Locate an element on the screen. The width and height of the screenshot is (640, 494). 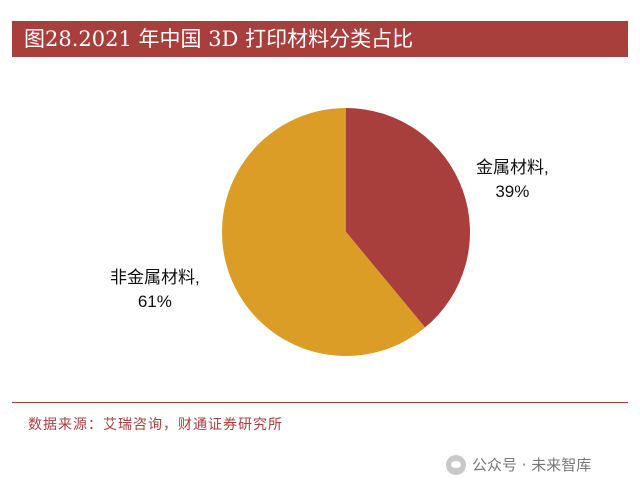
nonmetal-slice-name: 非金属材料, is located at coordinates (155, 277).